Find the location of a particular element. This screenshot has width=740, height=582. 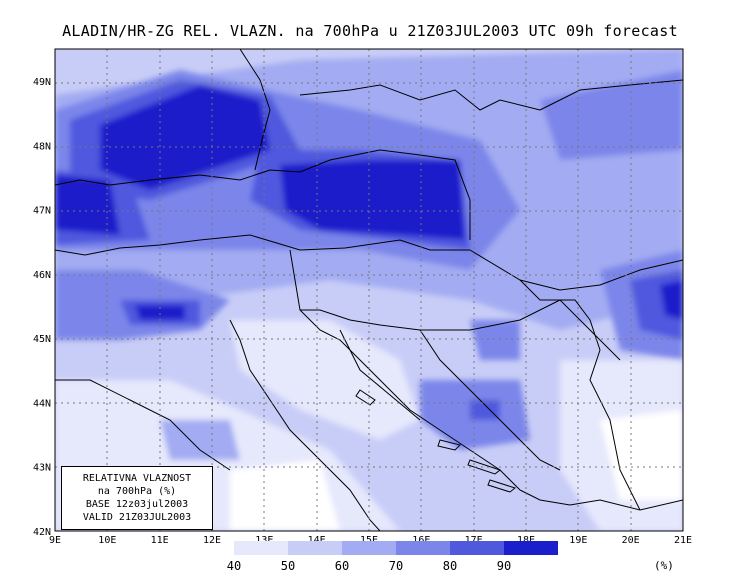

colorbar-level-label: 80 is located at coordinates (450, 566).